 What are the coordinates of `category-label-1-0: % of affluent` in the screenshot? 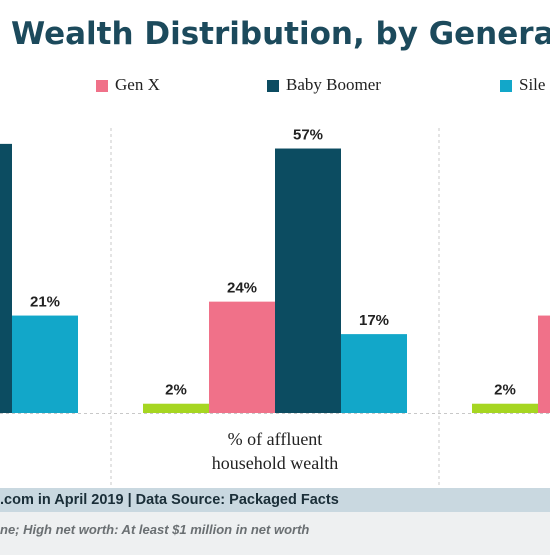 It's located at (275, 439).